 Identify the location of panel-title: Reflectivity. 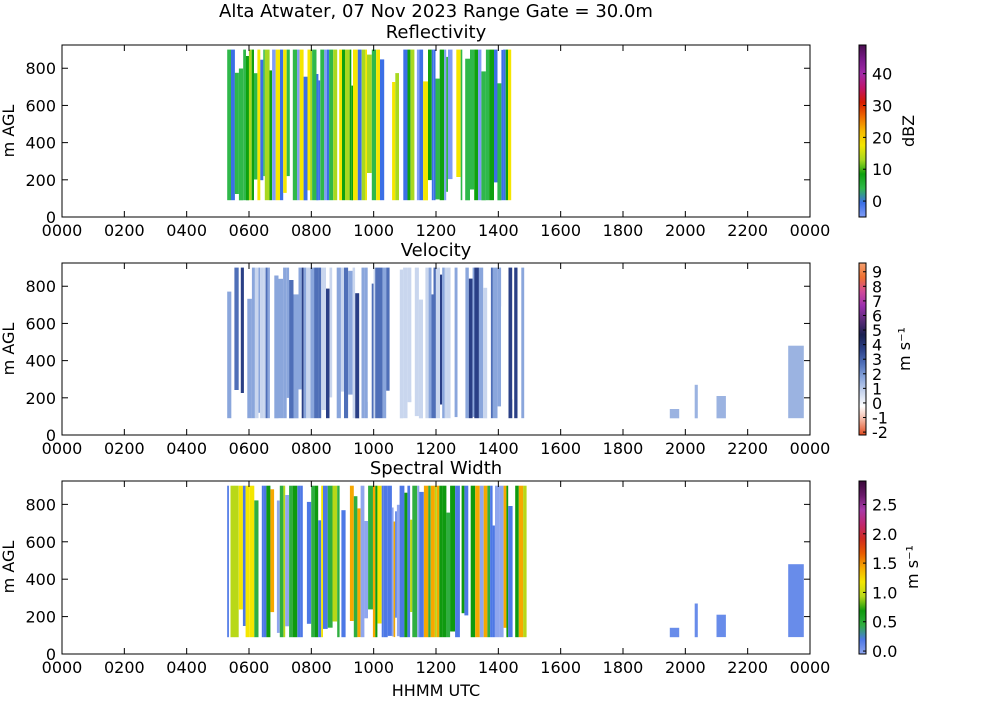
(436, 32).